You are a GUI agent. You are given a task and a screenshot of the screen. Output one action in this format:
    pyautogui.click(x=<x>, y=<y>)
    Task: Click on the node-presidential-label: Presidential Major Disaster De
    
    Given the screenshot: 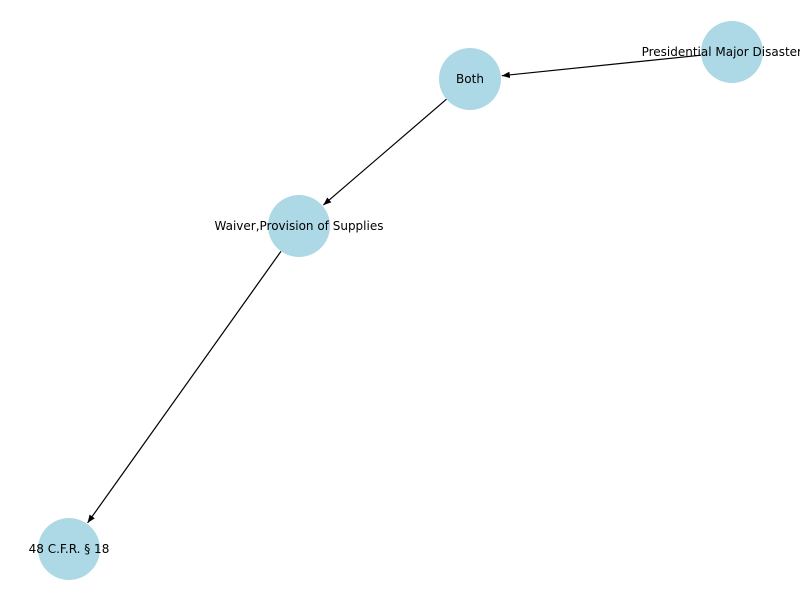 What is the action you would take?
    pyautogui.click(x=721, y=52)
    